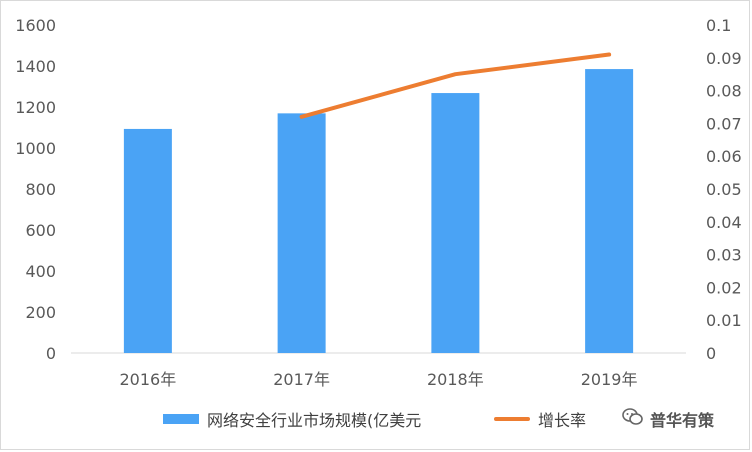 The image size is (752, 452). I want to click on legend-item-bar: 网络安全行业市场规模(亿美元, so click(292, 419).